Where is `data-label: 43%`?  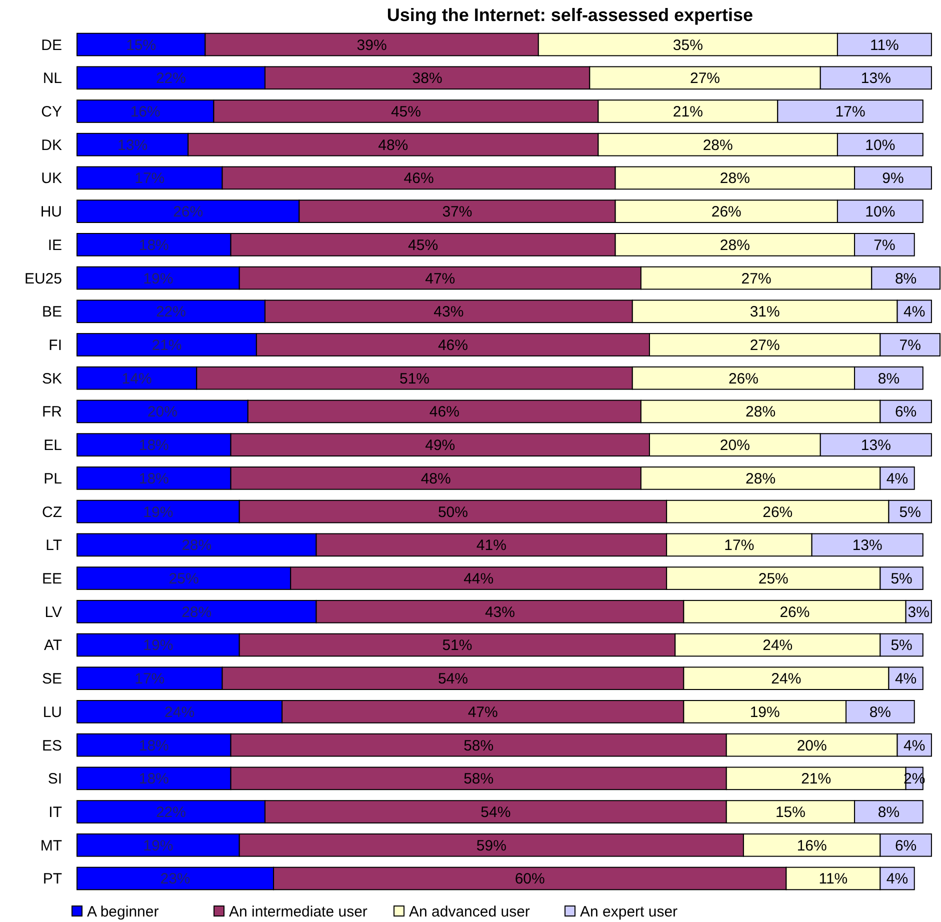 data-label: 43% is located at coordinates (499, 612).